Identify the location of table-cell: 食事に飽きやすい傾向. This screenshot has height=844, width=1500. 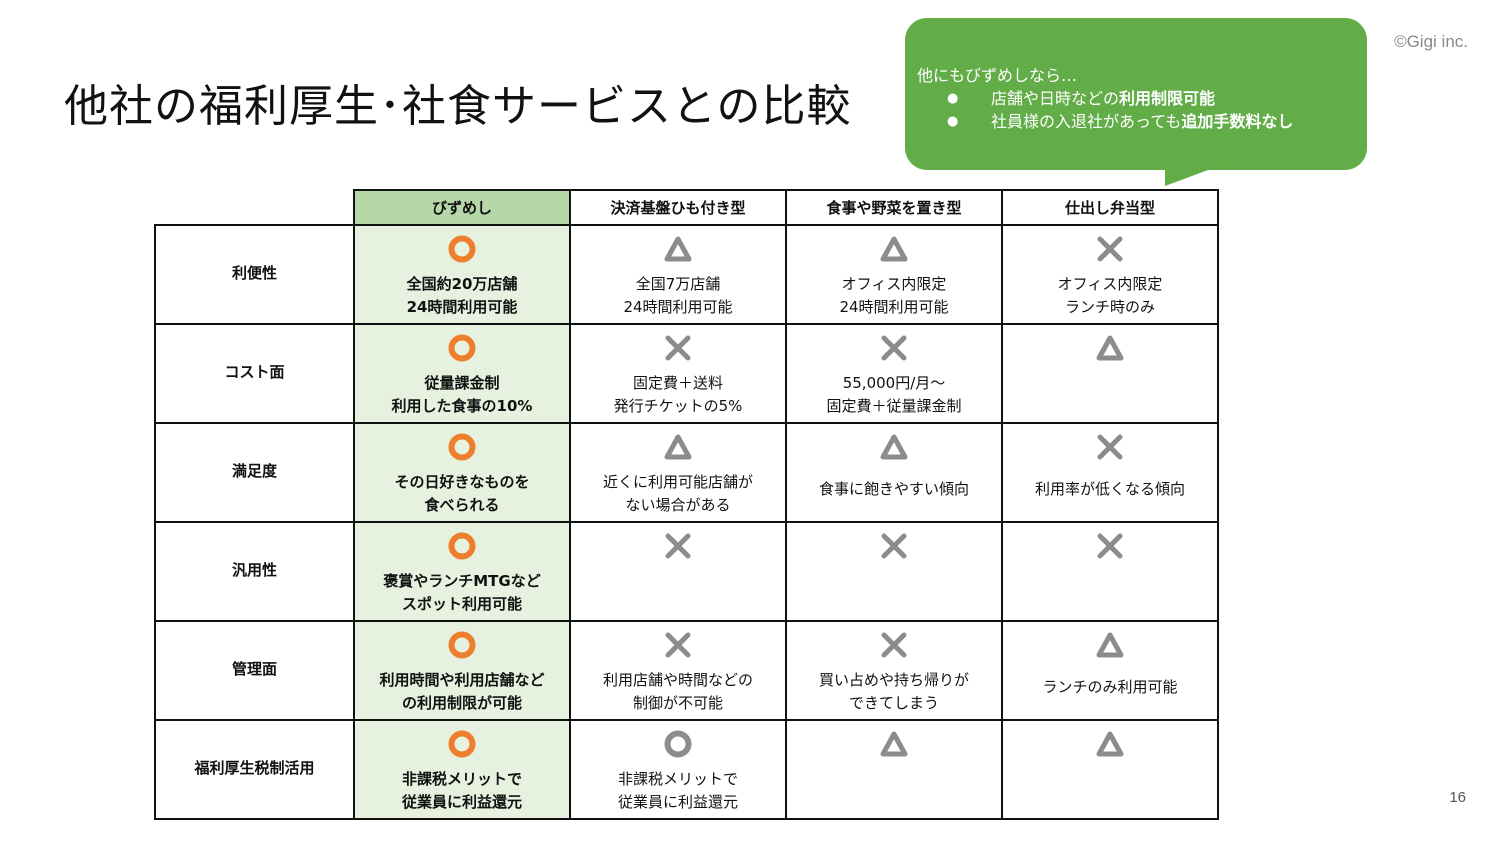
(894, 472).